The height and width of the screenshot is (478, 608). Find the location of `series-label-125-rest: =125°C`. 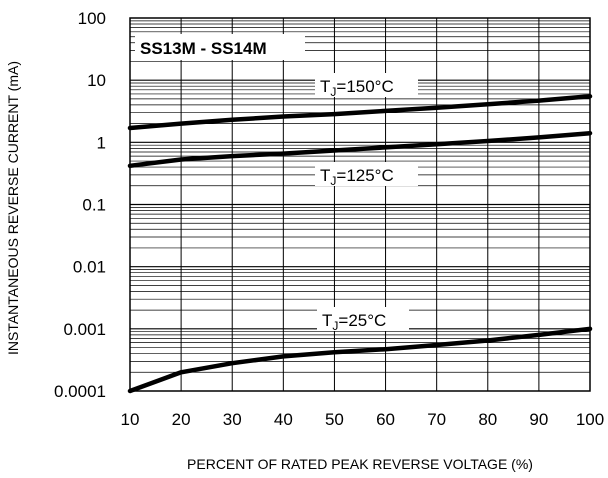

series-label-125-rest: =125°C is located at coordinates (364, 175).